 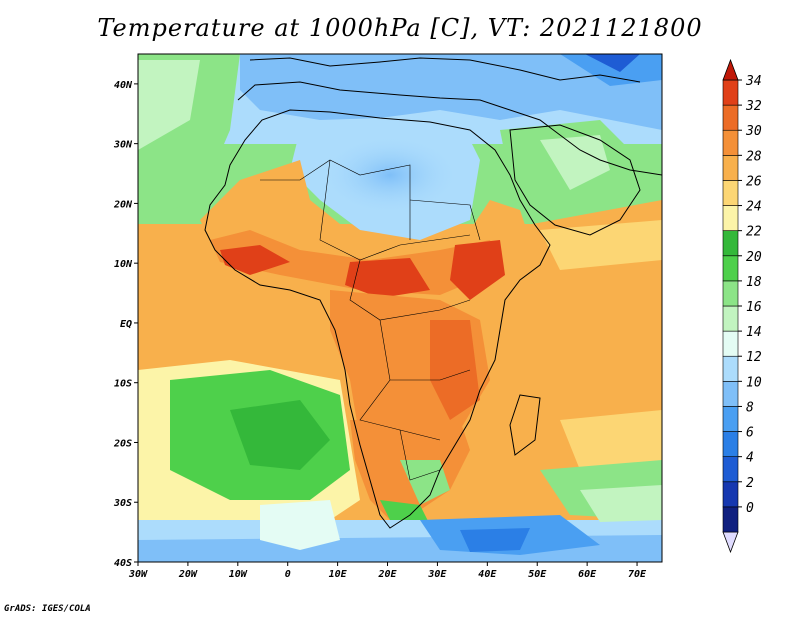 I want to click on lat-tick-label: 40N, so click(x=123, y=85).